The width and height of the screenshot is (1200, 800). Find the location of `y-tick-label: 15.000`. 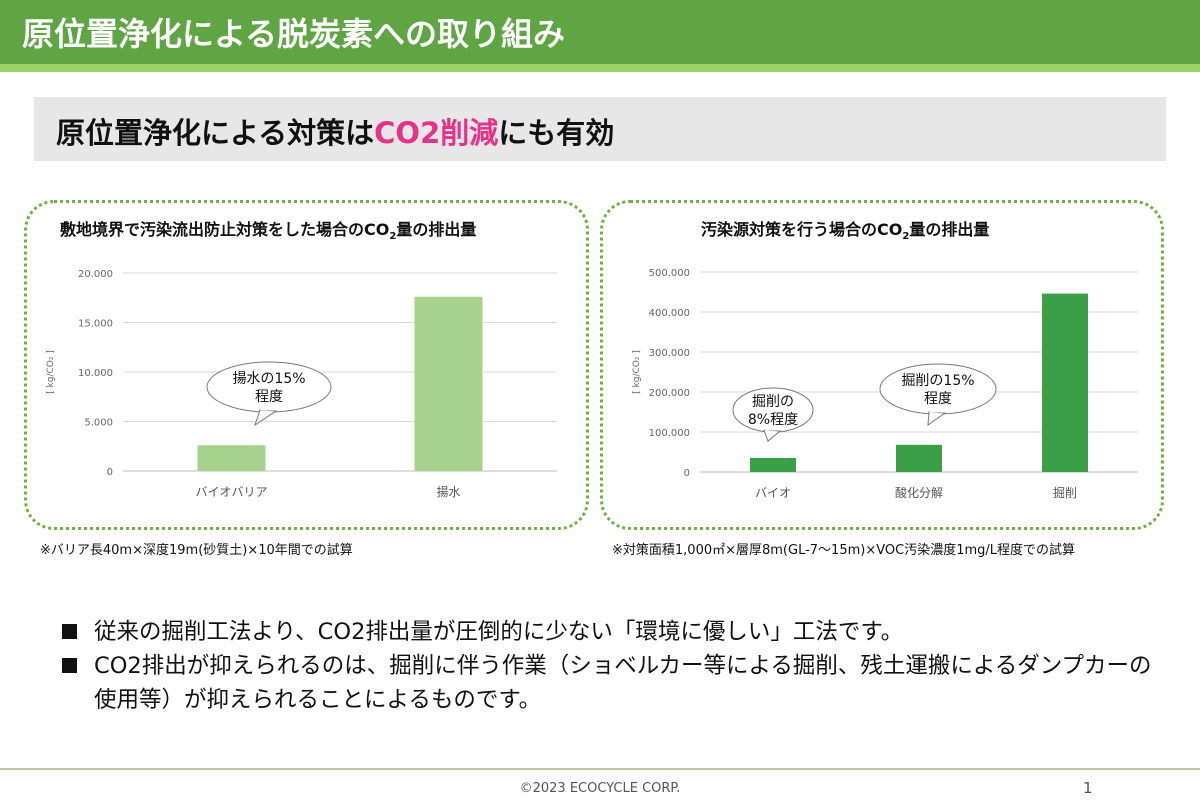

y-tick-label: 15.000 is located at coordinates (95, 324).